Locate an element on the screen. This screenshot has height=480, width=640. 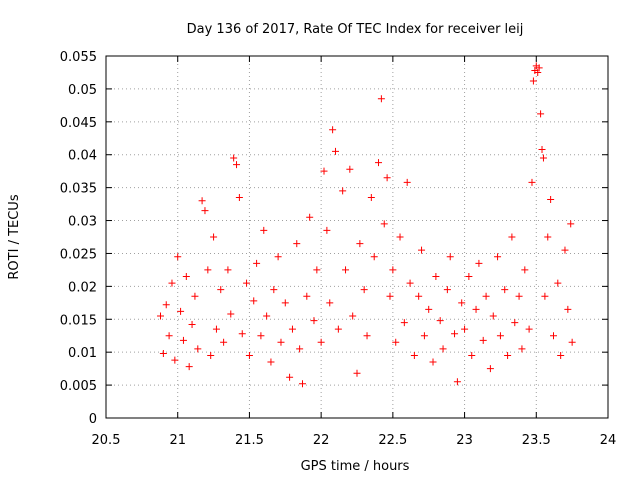
x-tick-label: 22.5 is located at coordinates (392, 440).